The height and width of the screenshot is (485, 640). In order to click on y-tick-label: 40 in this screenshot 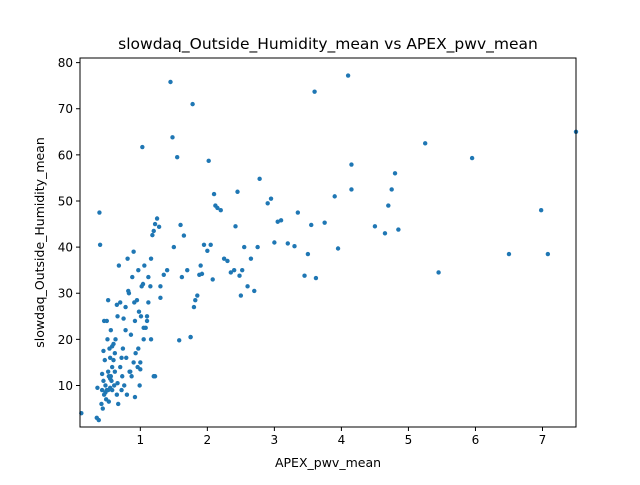, I will do `click(65, 248)`.